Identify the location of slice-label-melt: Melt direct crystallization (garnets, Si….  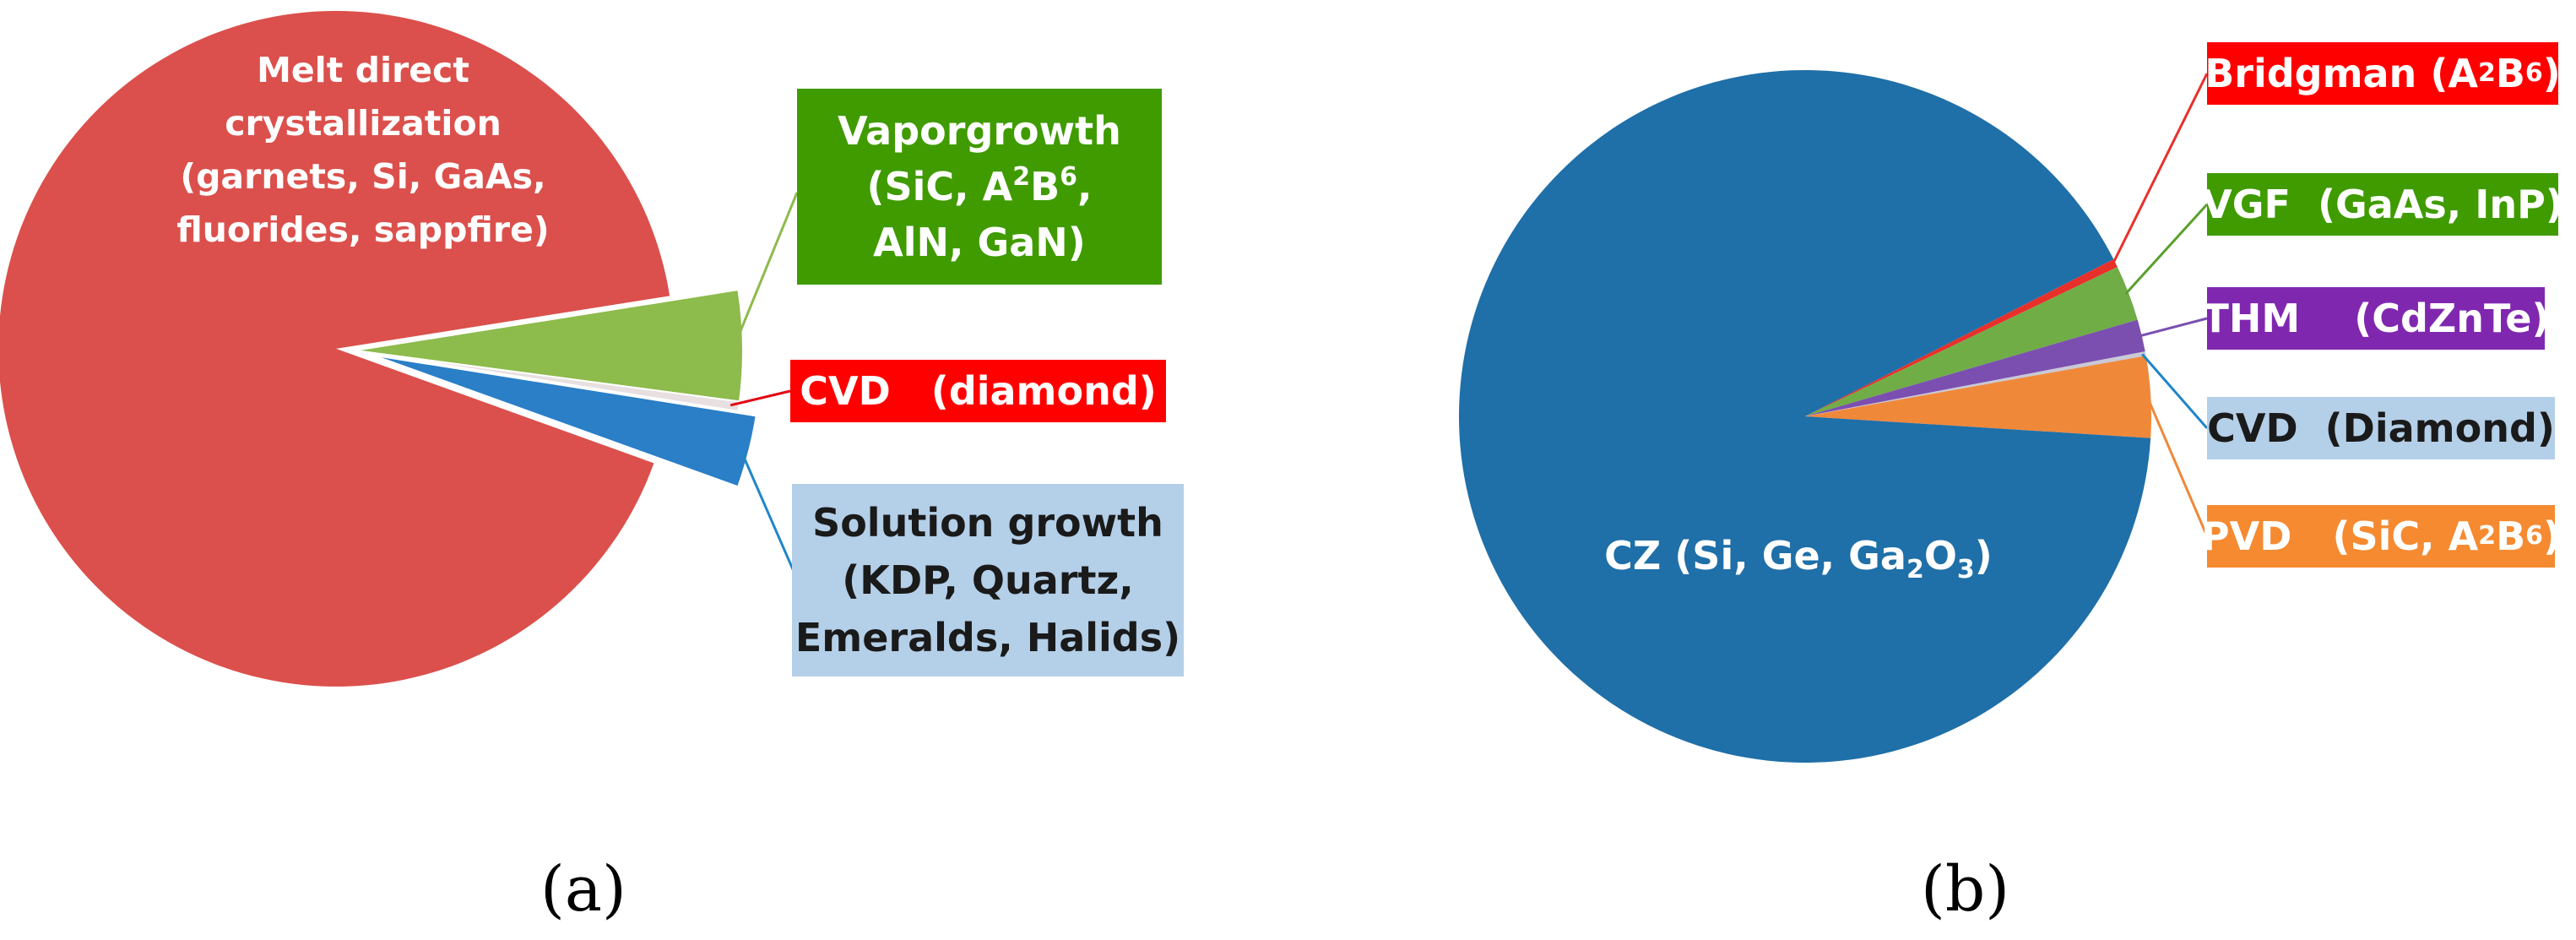
(363, 150).